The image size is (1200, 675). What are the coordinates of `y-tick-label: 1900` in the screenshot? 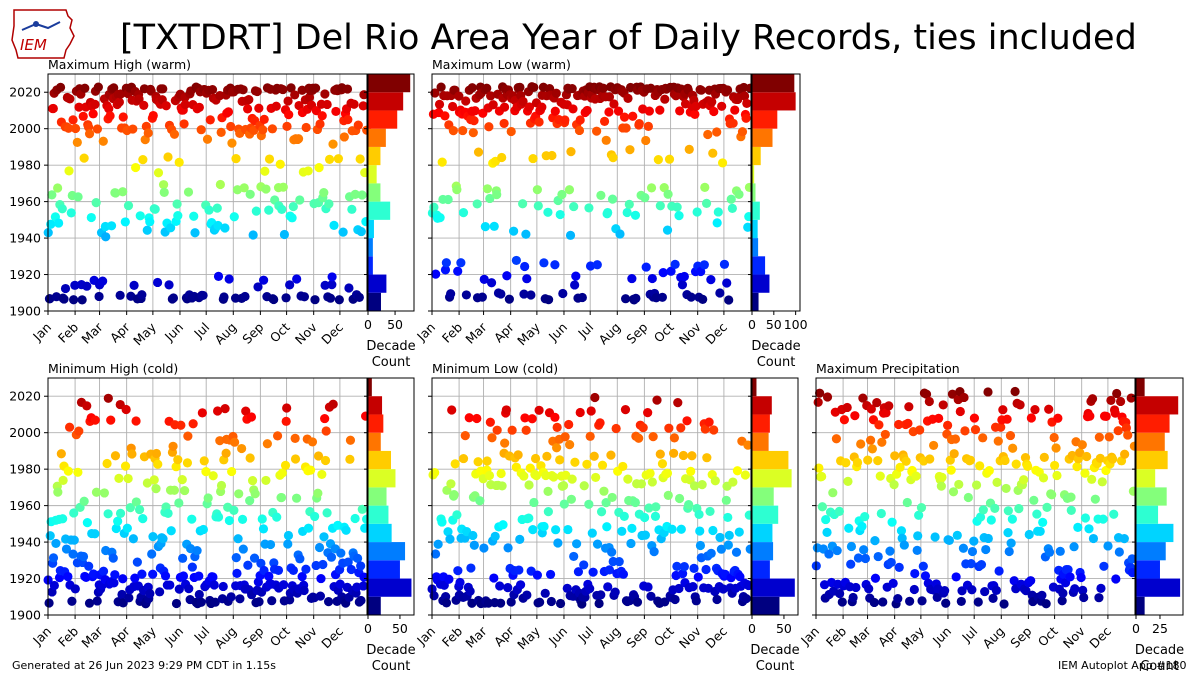 It's located at (25, 615).